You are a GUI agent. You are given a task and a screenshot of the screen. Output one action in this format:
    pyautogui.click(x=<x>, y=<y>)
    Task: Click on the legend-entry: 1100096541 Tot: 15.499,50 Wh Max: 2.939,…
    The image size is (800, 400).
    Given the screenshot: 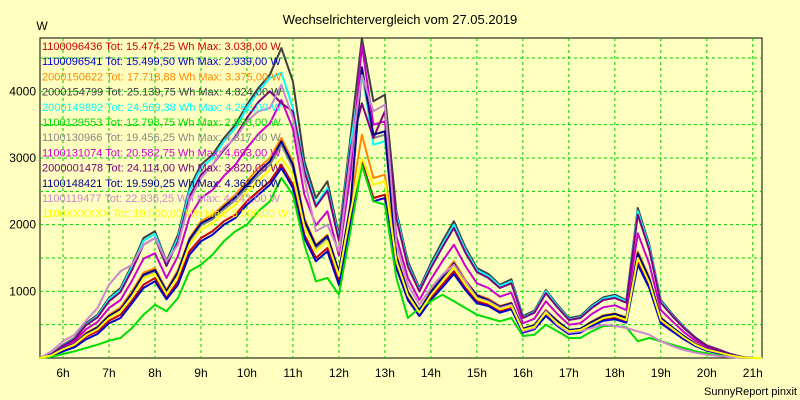 What is the action you would take?
    pyautogui.click(x=161, y=62)
    